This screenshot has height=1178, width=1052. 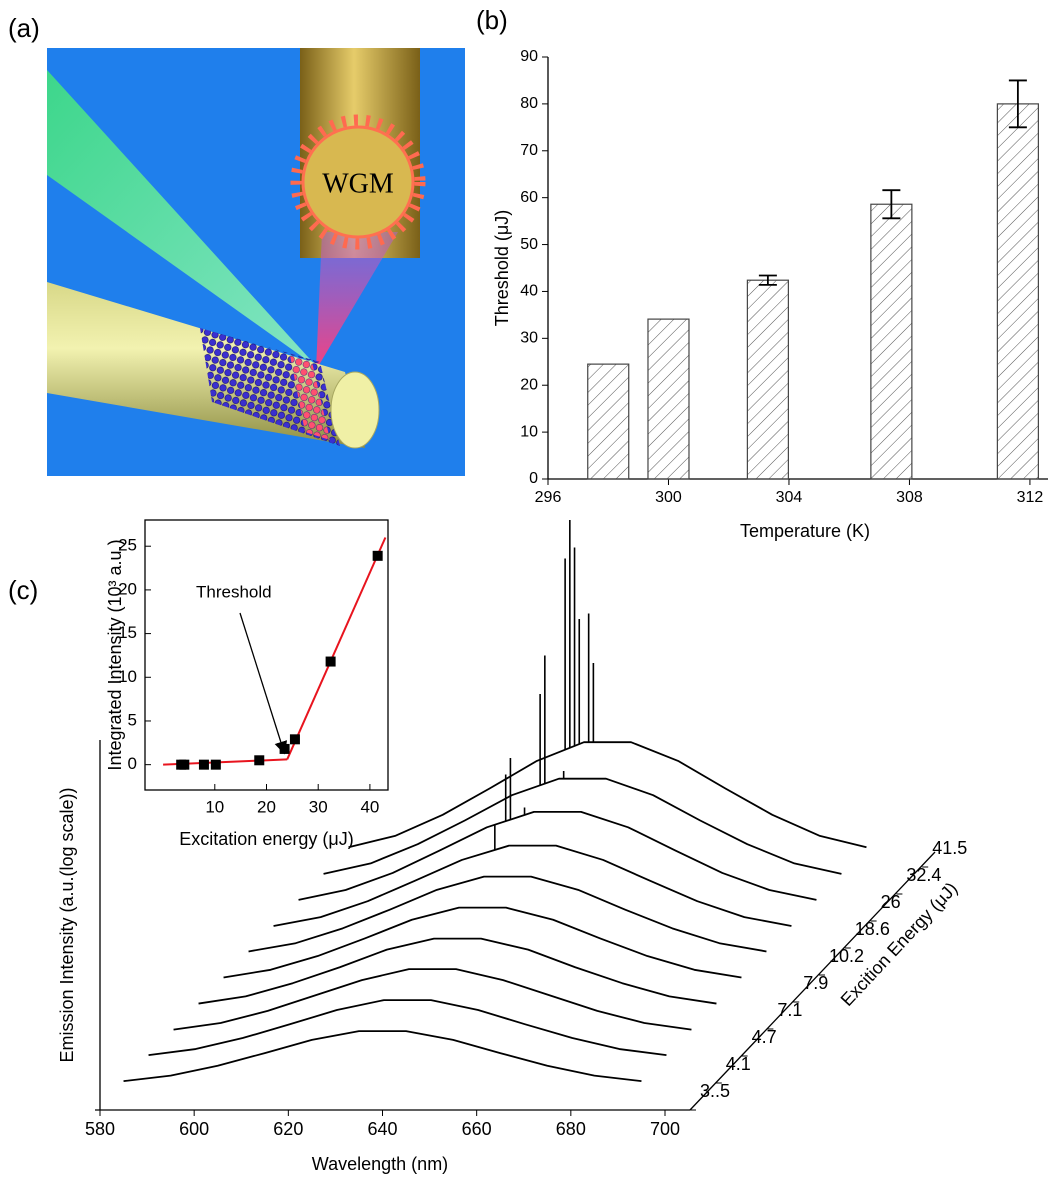 I want to click on x-tick-label: 308, so click(x=909, y=497).